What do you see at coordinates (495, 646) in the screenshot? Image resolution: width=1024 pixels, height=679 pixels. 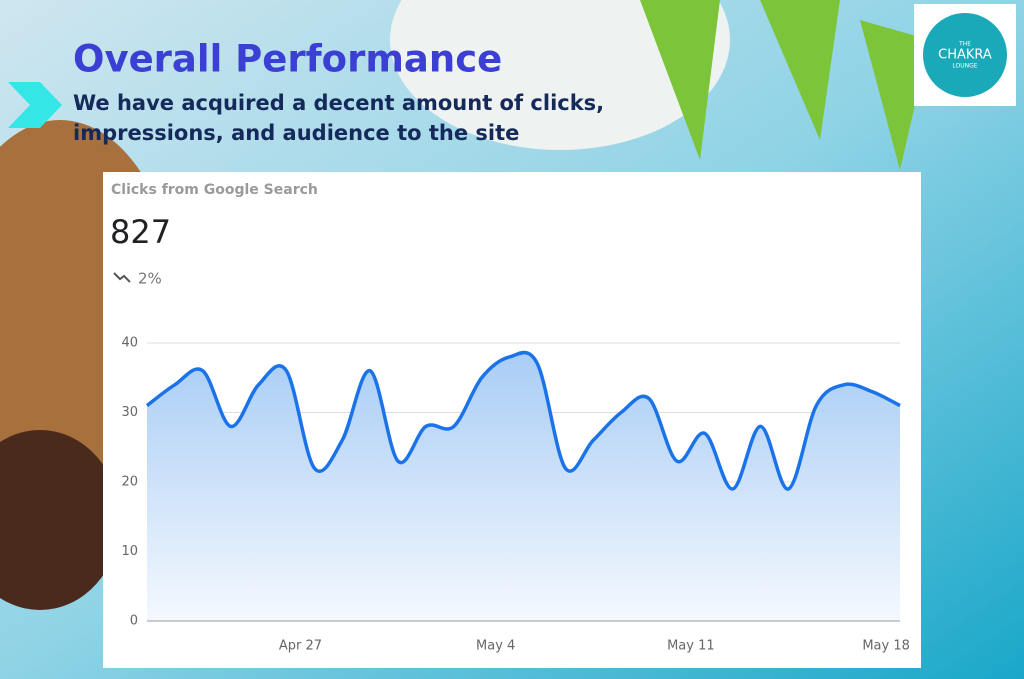 I see `x-tick-label: May 4` at bounding box center [495, 646].